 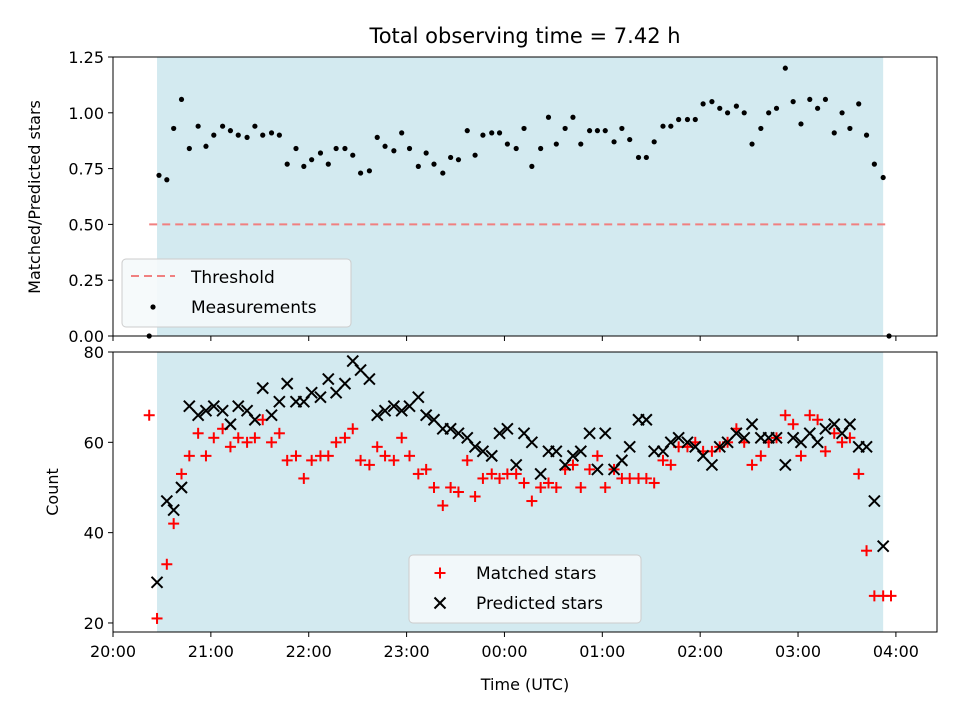 What do you see at coordinates (440, 573) in the screenshot?
I see `legend-matched-swatch` at bounding box center [440, 573].